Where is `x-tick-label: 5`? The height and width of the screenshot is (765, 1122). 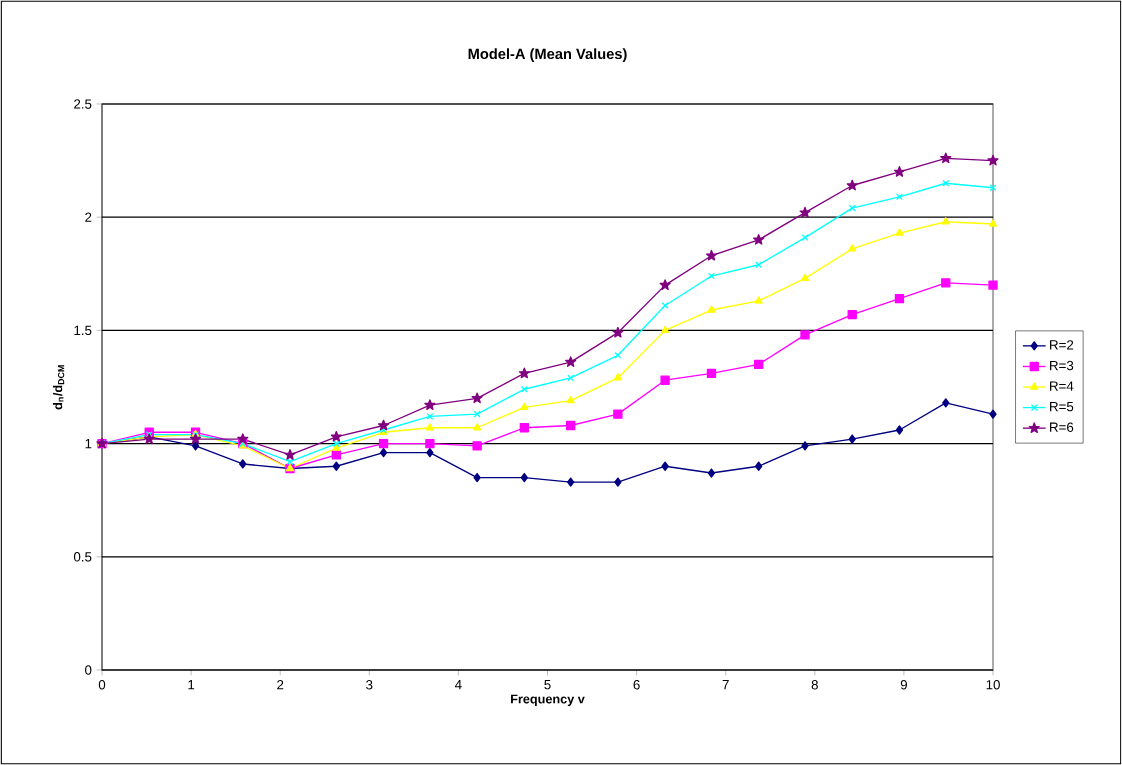
x-tick-label: 5 is located at coordinates (547, 685).